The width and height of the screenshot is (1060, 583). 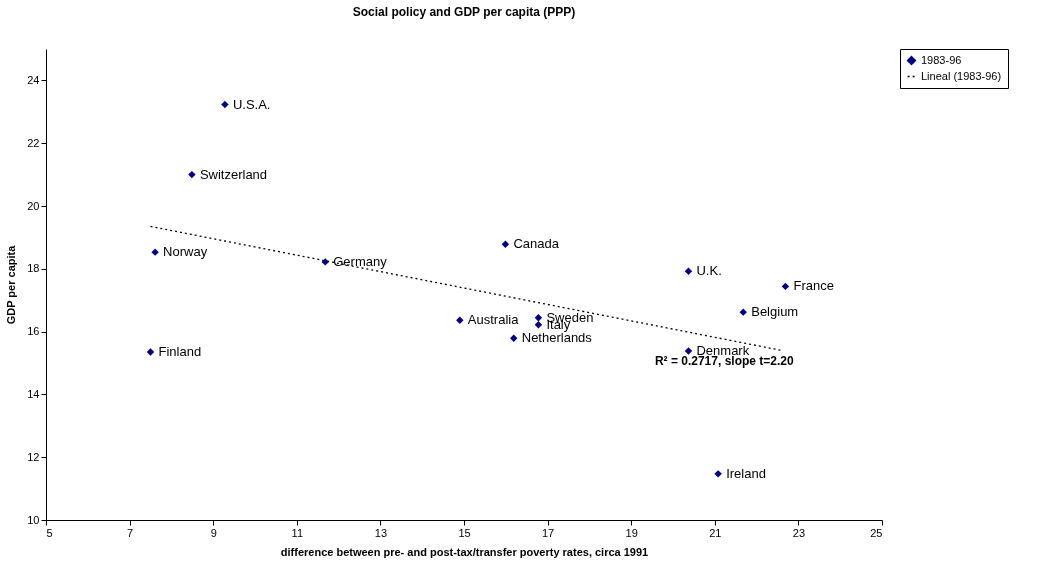 I want to click on x-tick-label: 11, so click(x=297, y=532).